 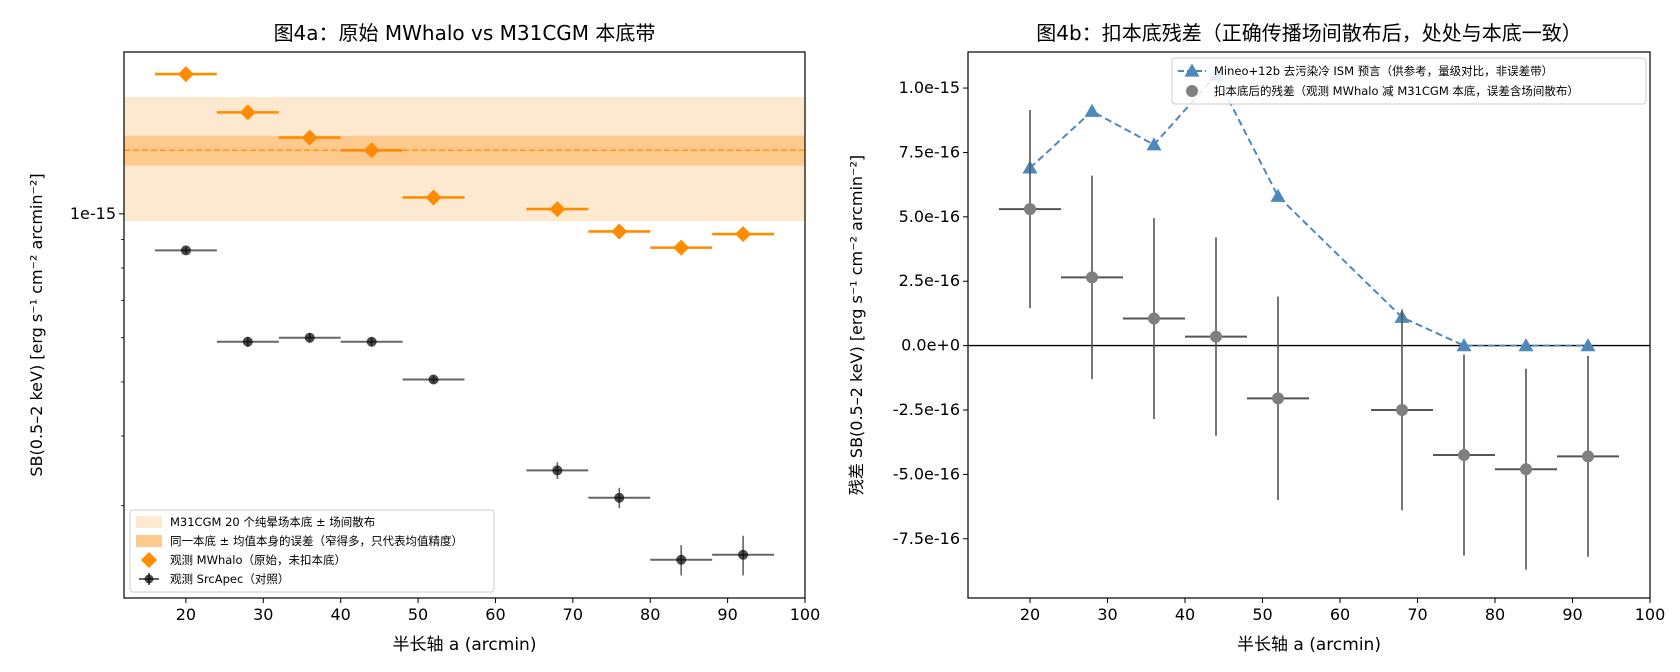 I want to click on y-tick-label: 2.5e-16, so click(x=929, y=280).